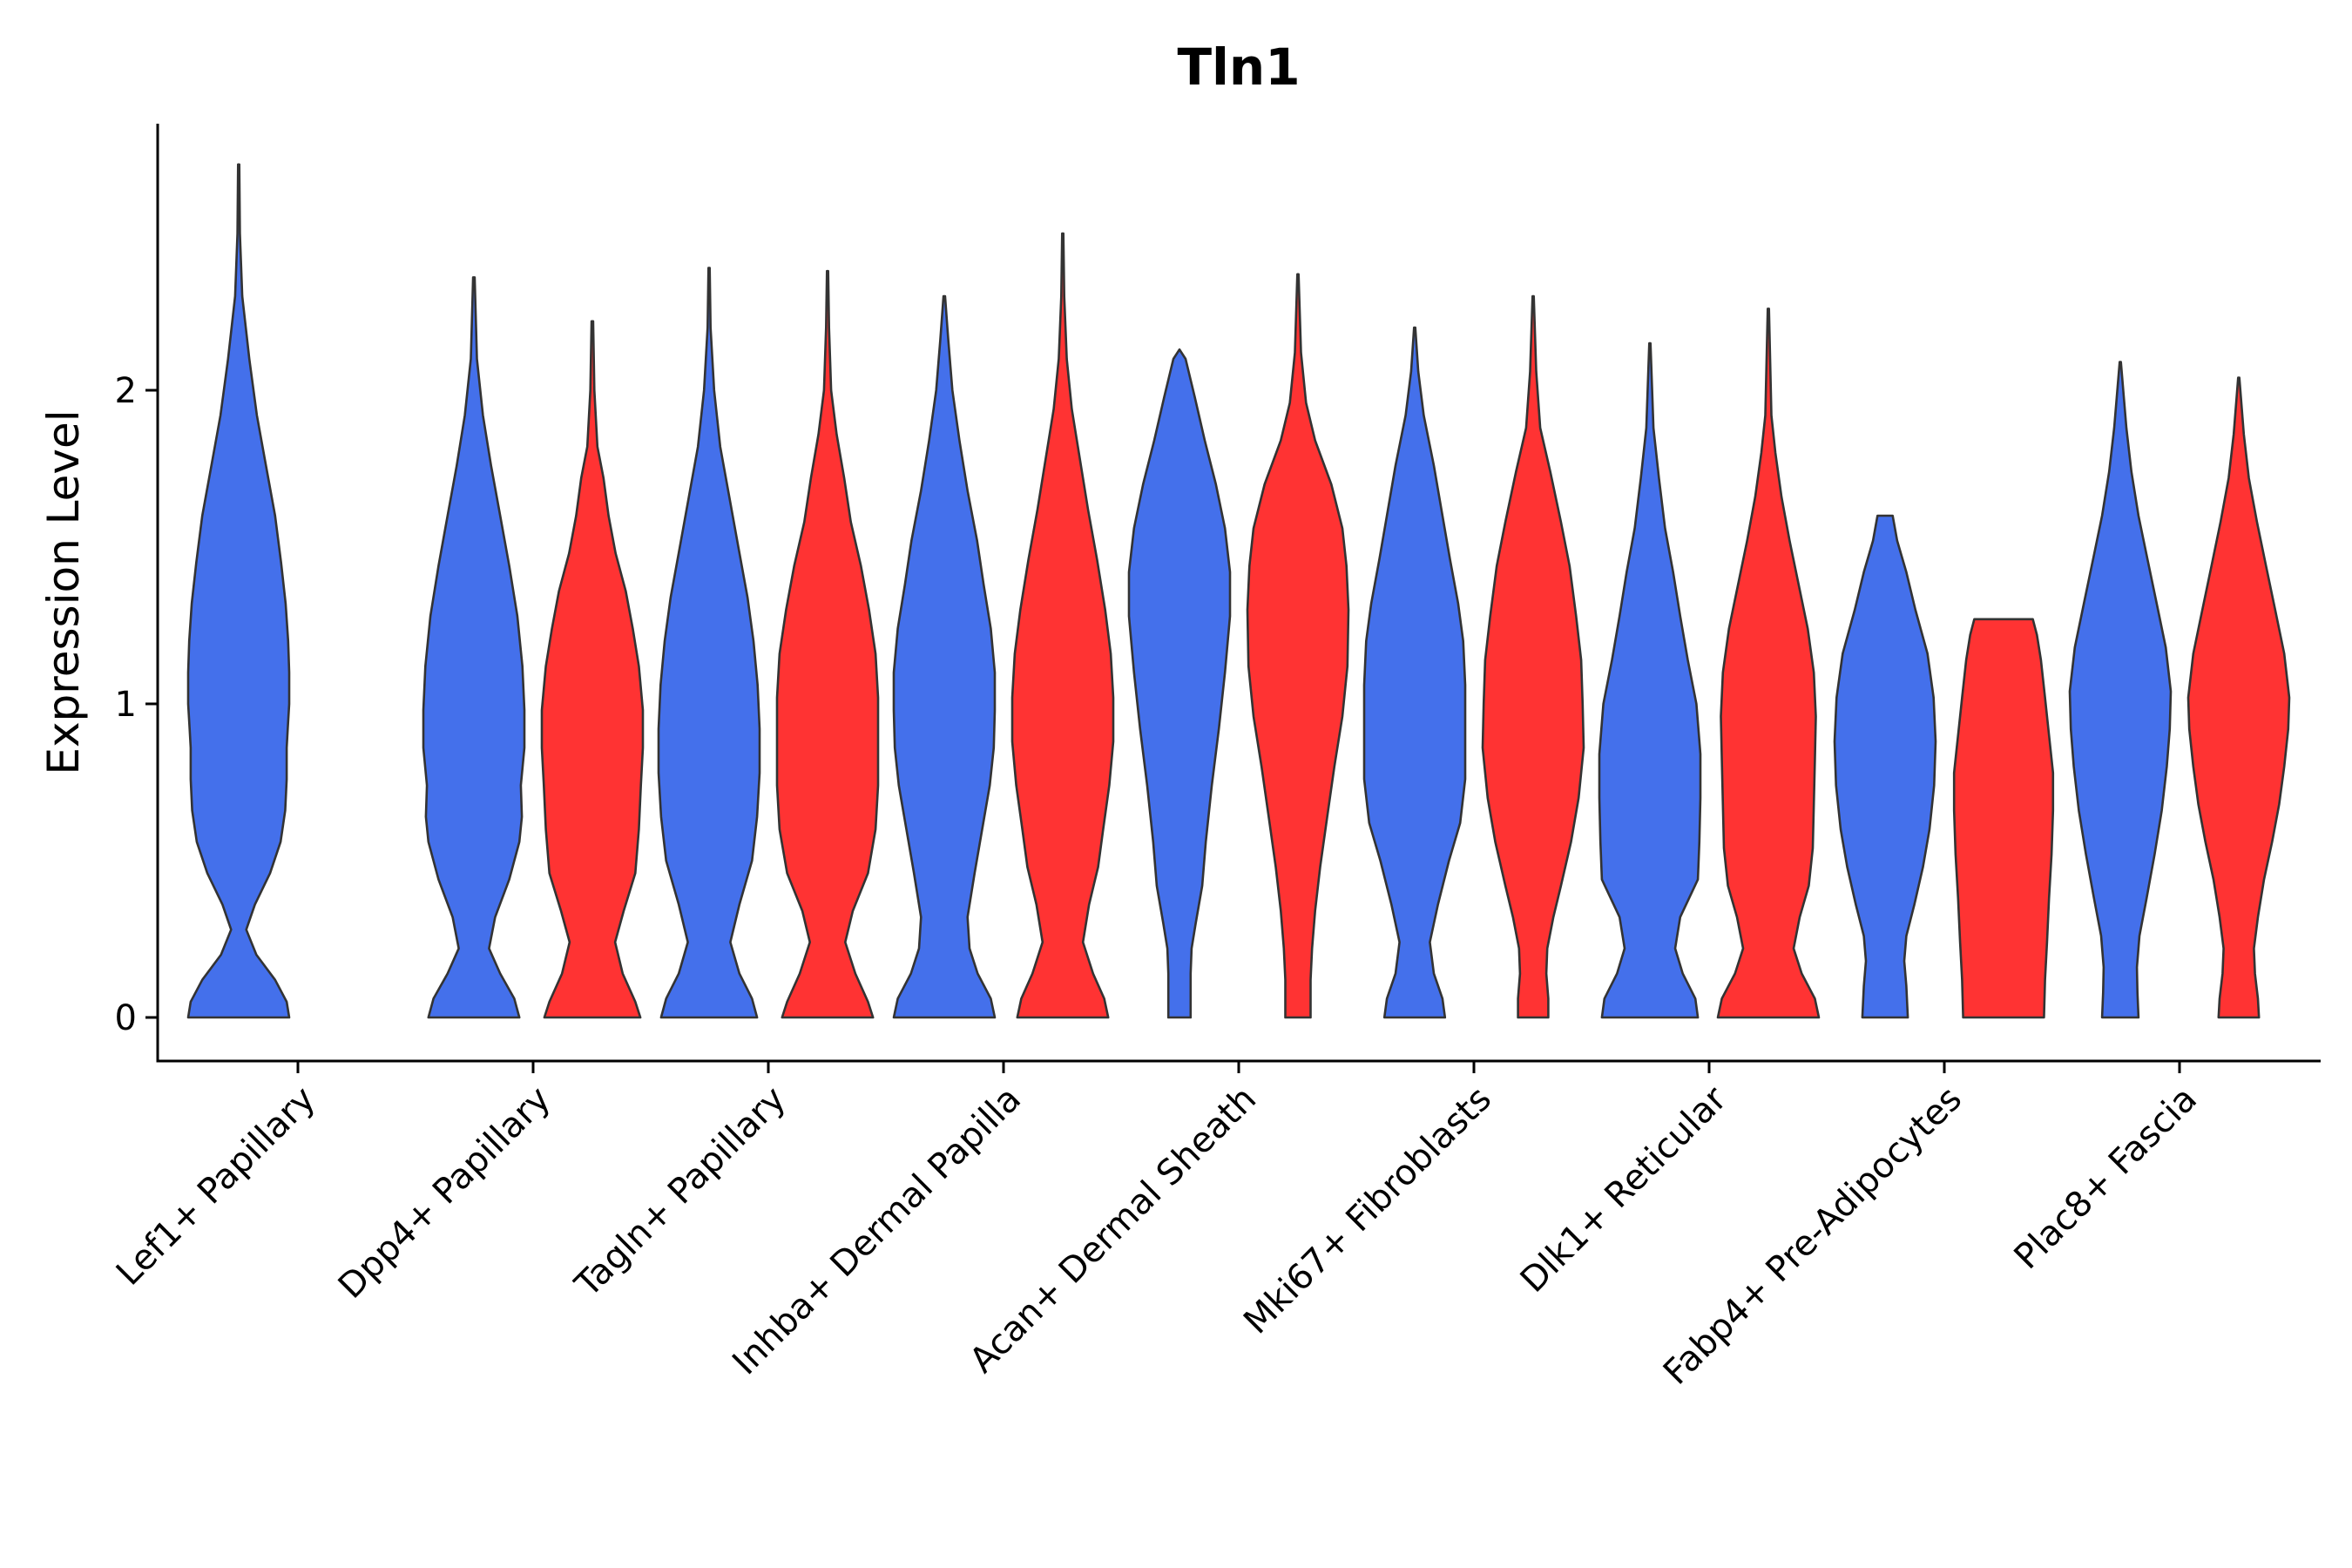 Image resolution: width=2352 pixels, height=1568 pixels. What do you see at coordinates (1624, 1189) in the screenshot?
I see `x-tick-label: Dlk1+ Reticular` at bounding box center [1624, 1189].